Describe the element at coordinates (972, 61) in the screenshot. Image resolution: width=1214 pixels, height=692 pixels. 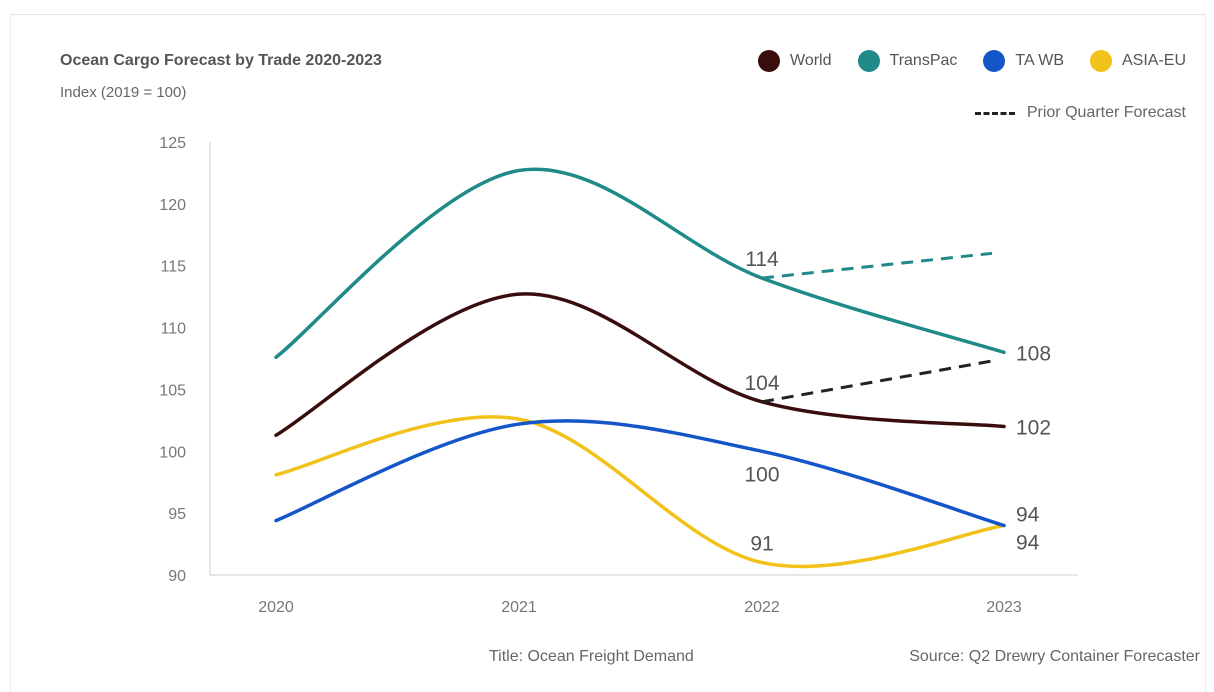
I see `chart-legend: World TransPac TA WB ASIA-EU` at that location.